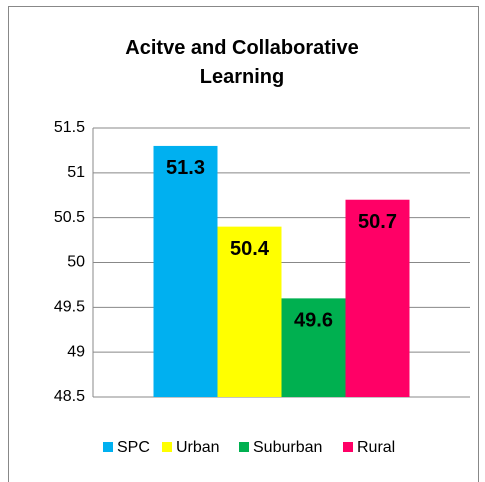 The image size is (485, 482). What do you see at coordinates (133, 447) in the screenshot?
I see `legend-label: SPC` at bounding box center [133, 447].